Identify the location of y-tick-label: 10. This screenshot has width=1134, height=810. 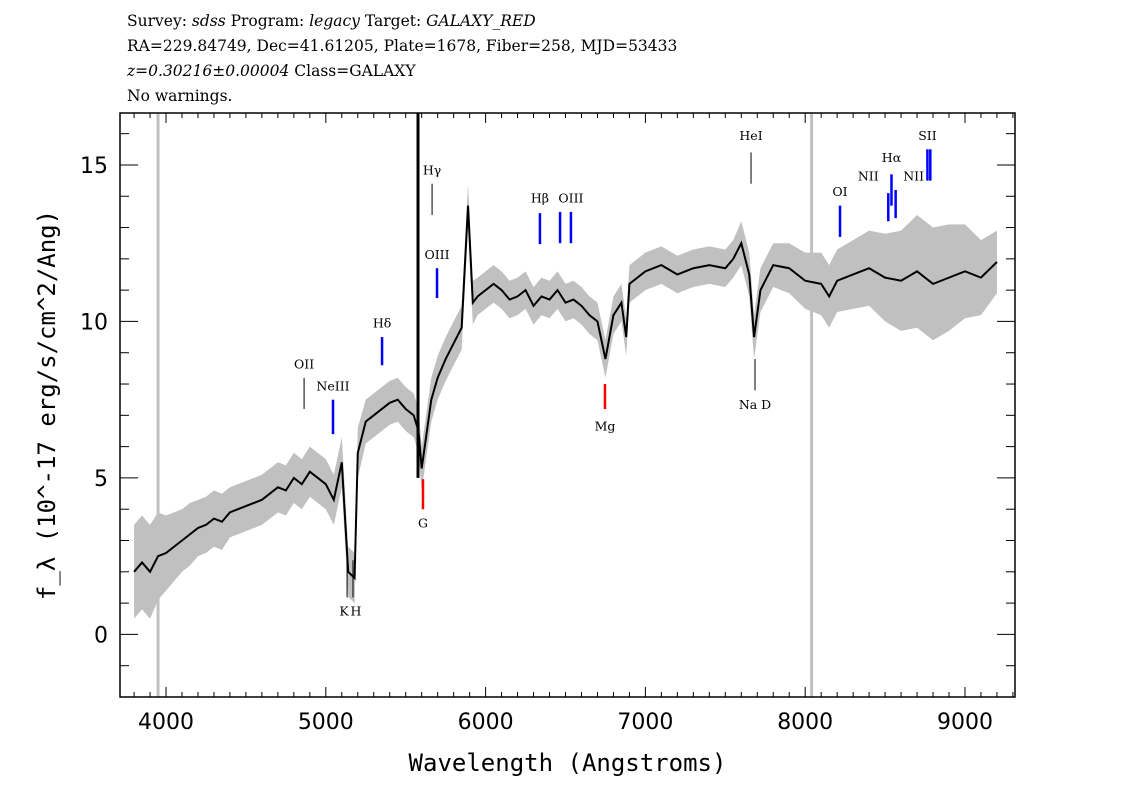
(94, 322).